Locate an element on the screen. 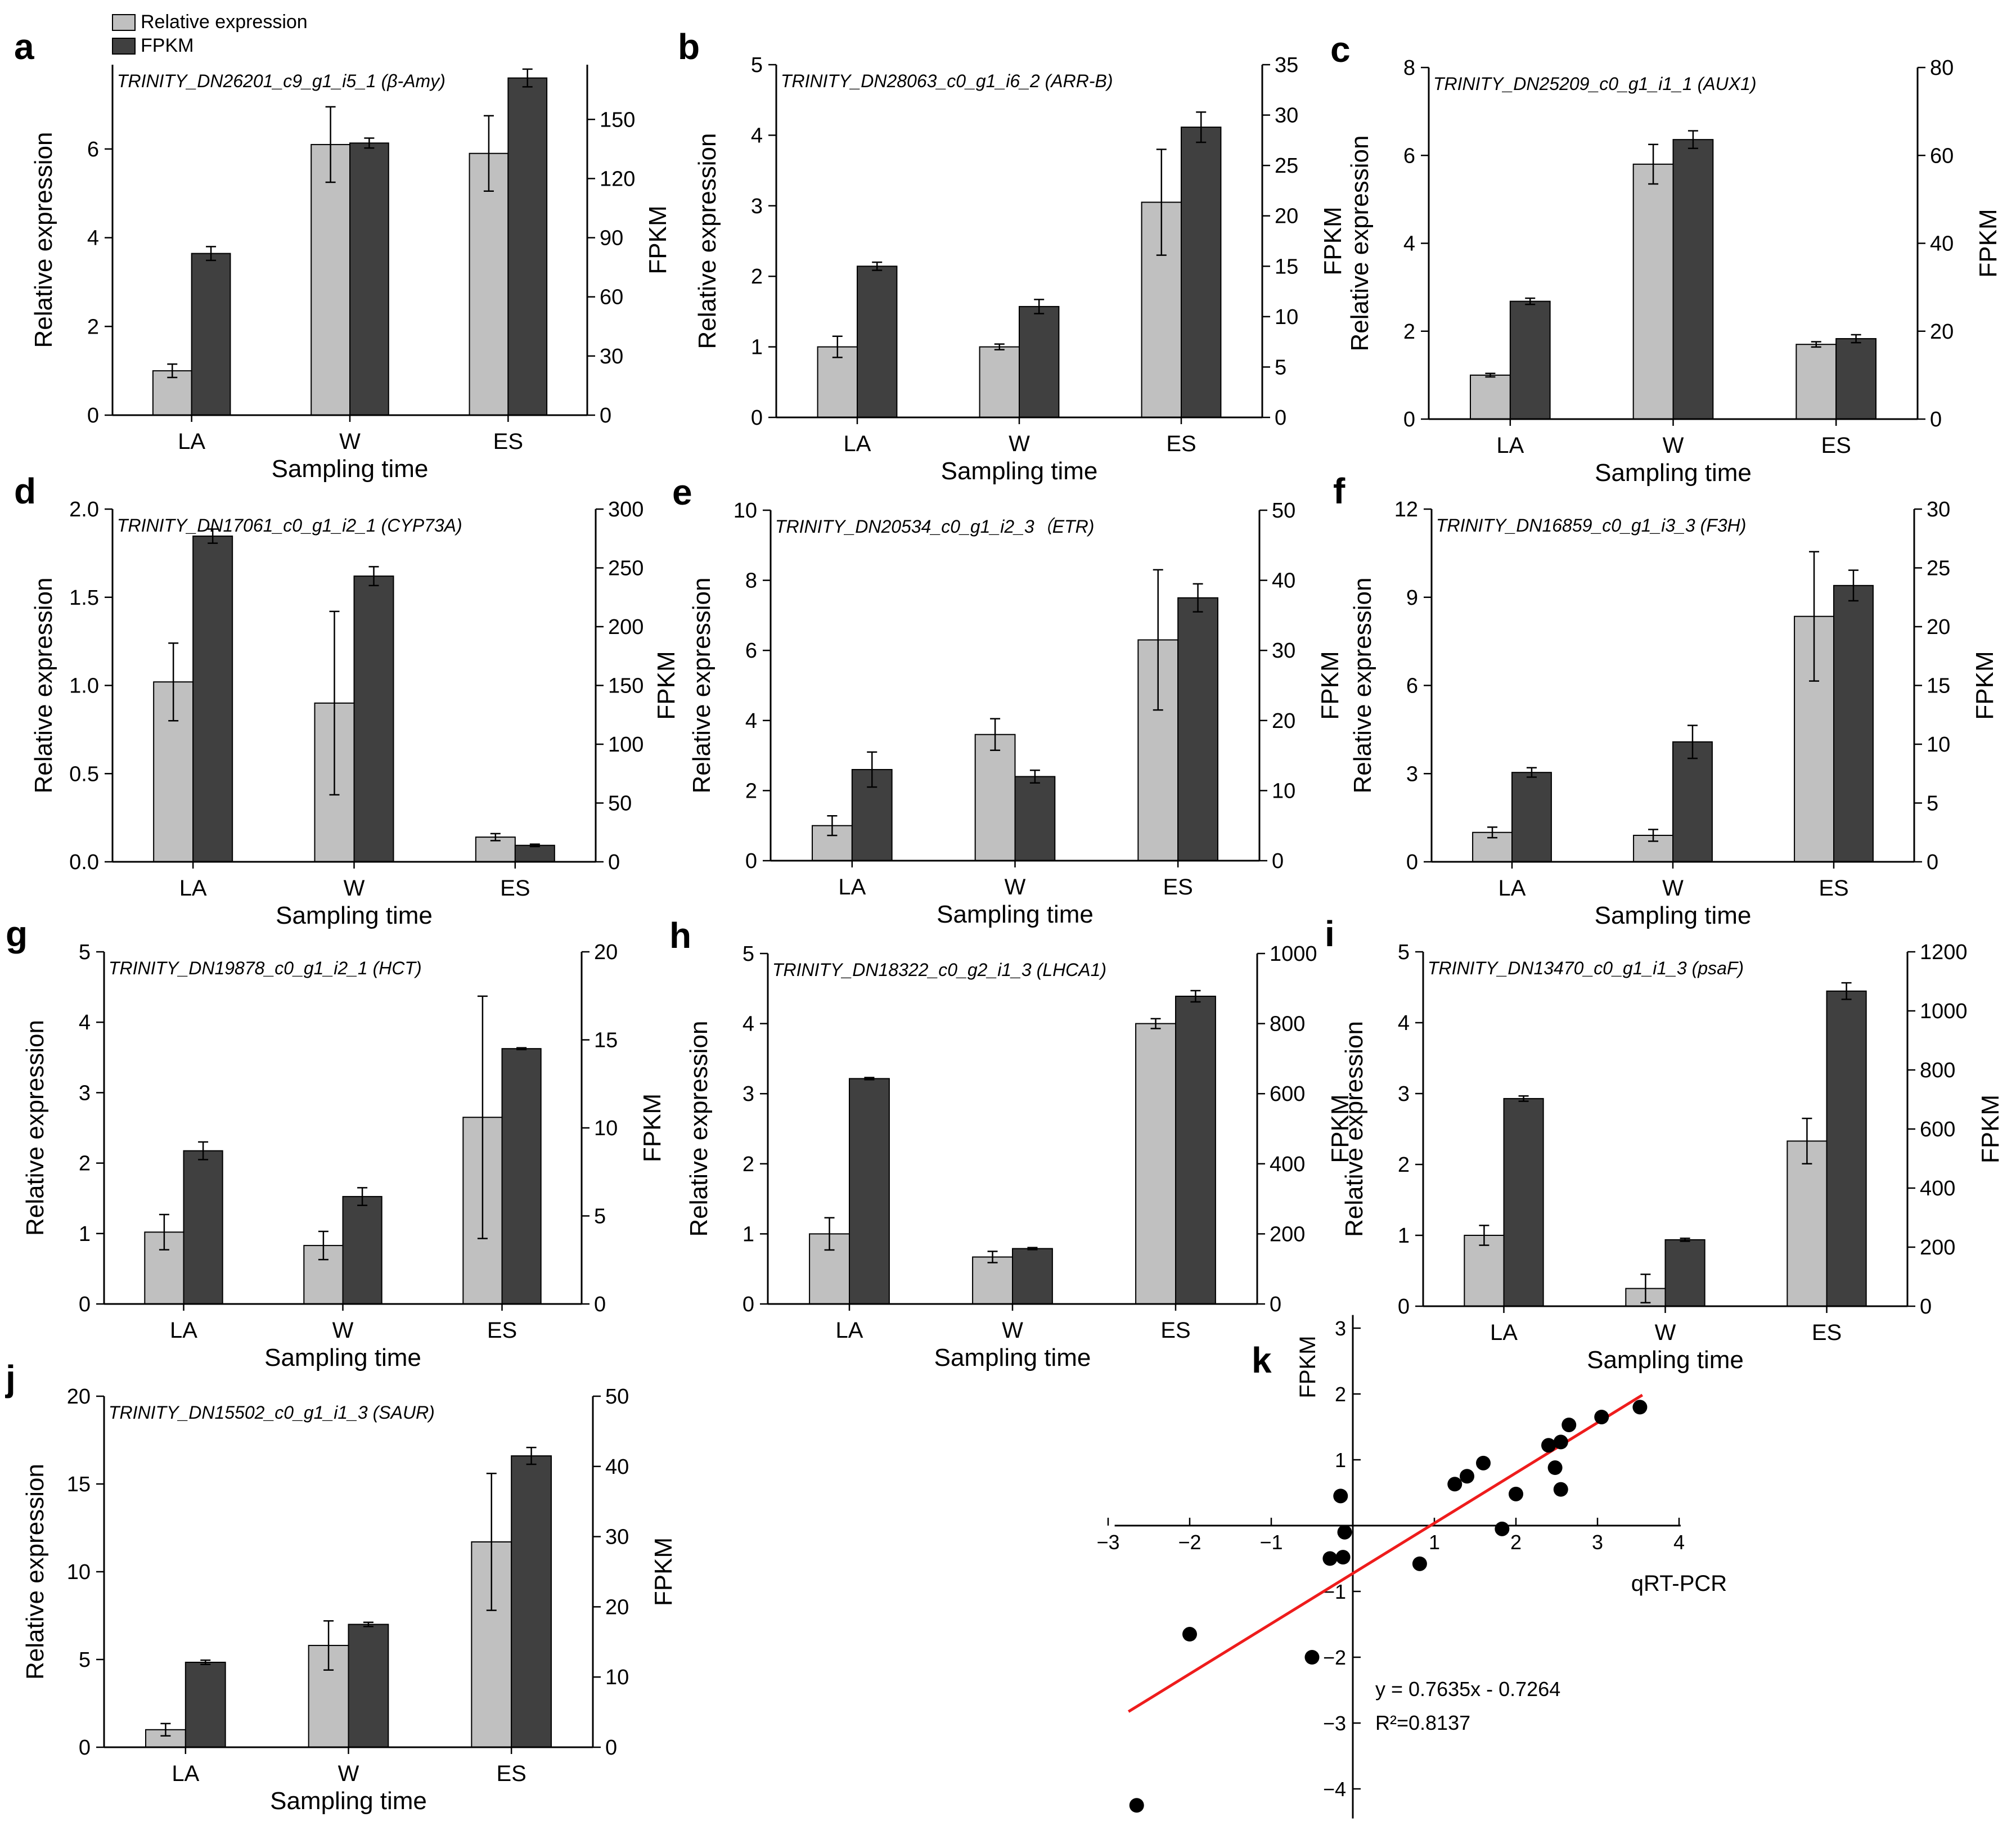 The image size is (2016, 1826). y-tick-label: 1.5 is located at coordinates (84, 598).